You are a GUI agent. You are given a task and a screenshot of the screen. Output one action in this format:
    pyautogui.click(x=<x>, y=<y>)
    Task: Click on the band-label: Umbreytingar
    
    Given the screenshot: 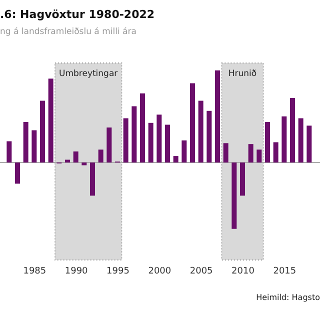 What is the action you would take?
    pyautogui.click(x=88, y=74)
    